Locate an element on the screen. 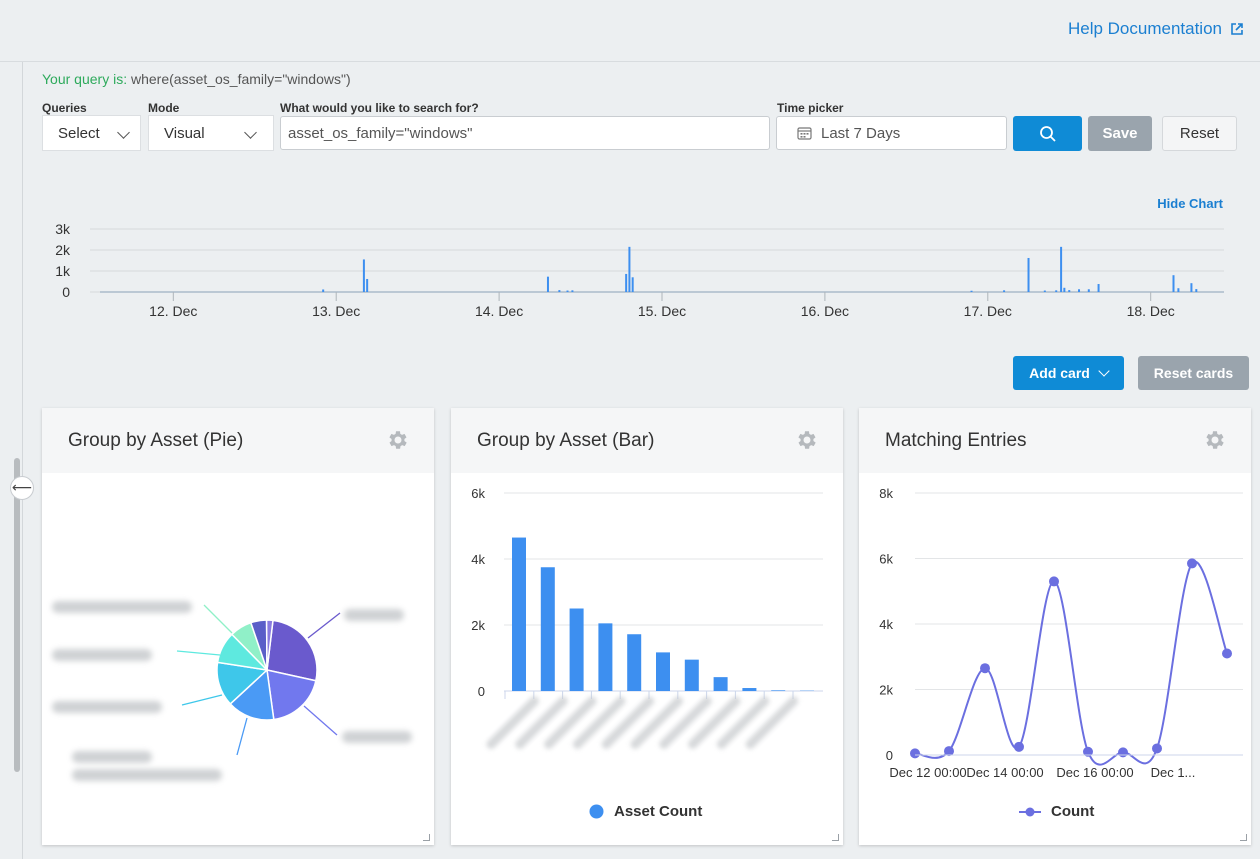  card-title: Group by Asset (Bar) is located at coordinates (566, 440).